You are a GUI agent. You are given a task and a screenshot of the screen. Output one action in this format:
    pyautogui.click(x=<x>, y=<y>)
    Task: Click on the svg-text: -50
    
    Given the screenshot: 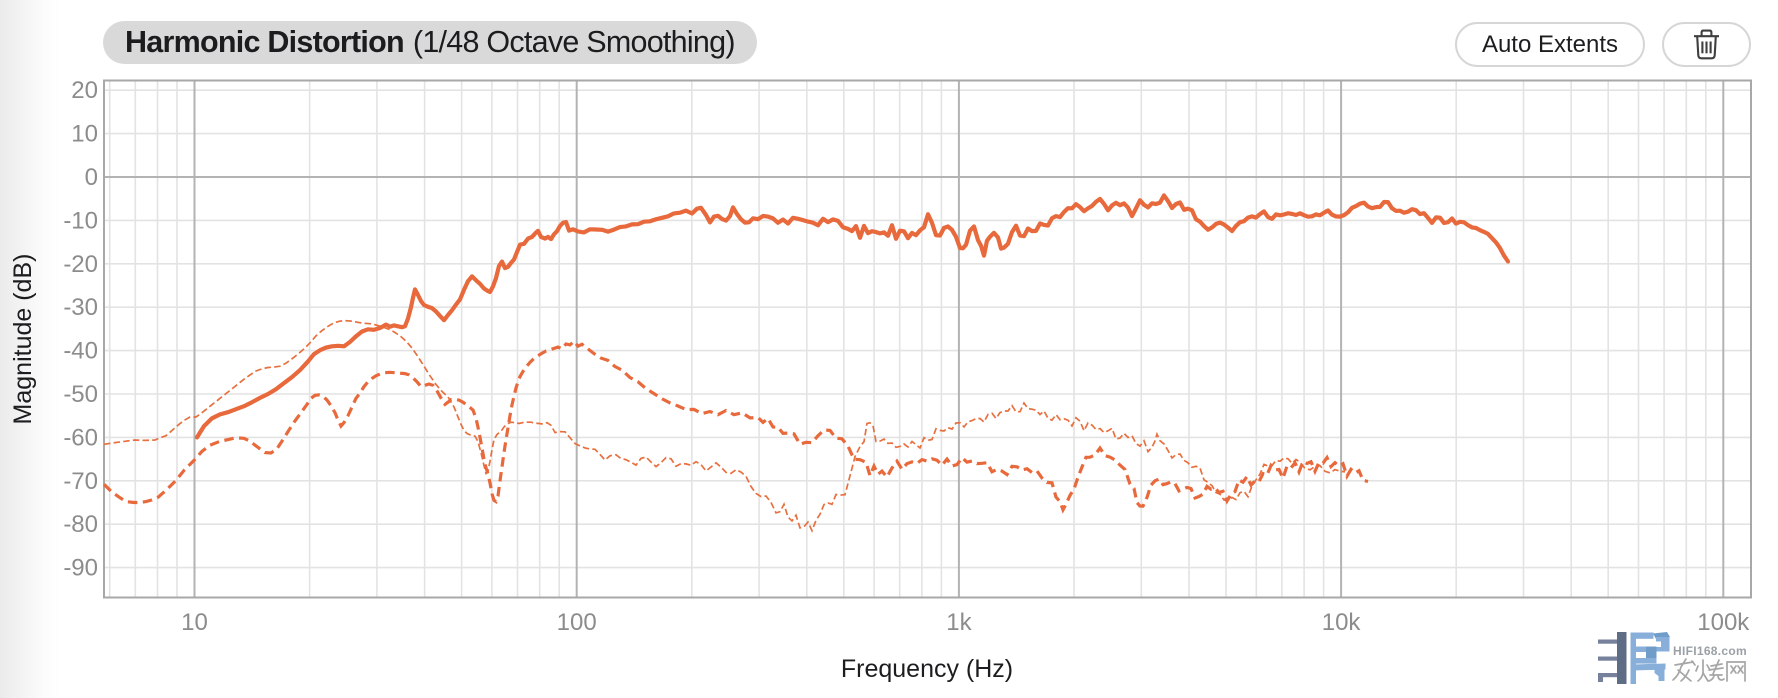 What is the action you would take?
    pyautogui.click(x=80, y=394)
    